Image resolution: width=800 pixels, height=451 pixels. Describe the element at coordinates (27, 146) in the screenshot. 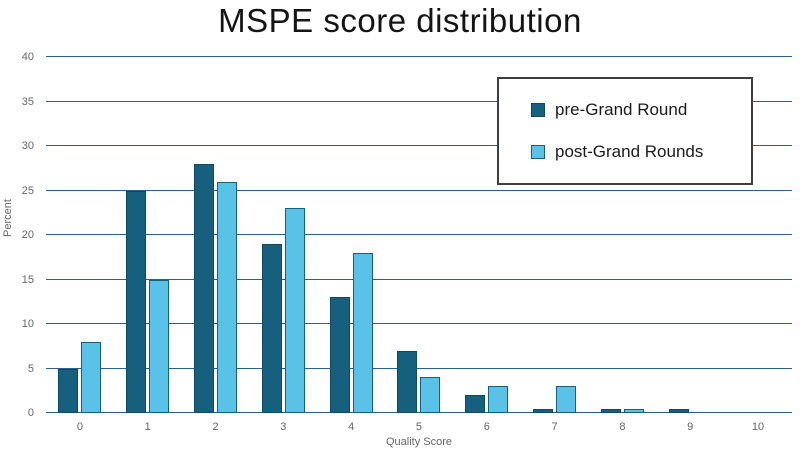

I see `y-tick-label: 30` at that location.